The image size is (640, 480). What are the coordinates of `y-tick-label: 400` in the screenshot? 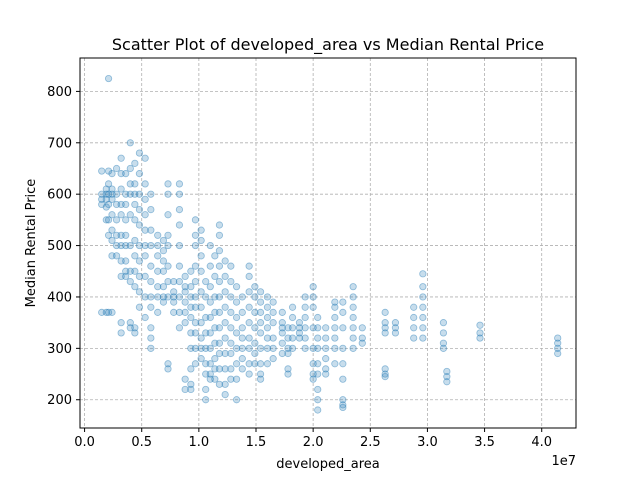 It's located at (59, 297).